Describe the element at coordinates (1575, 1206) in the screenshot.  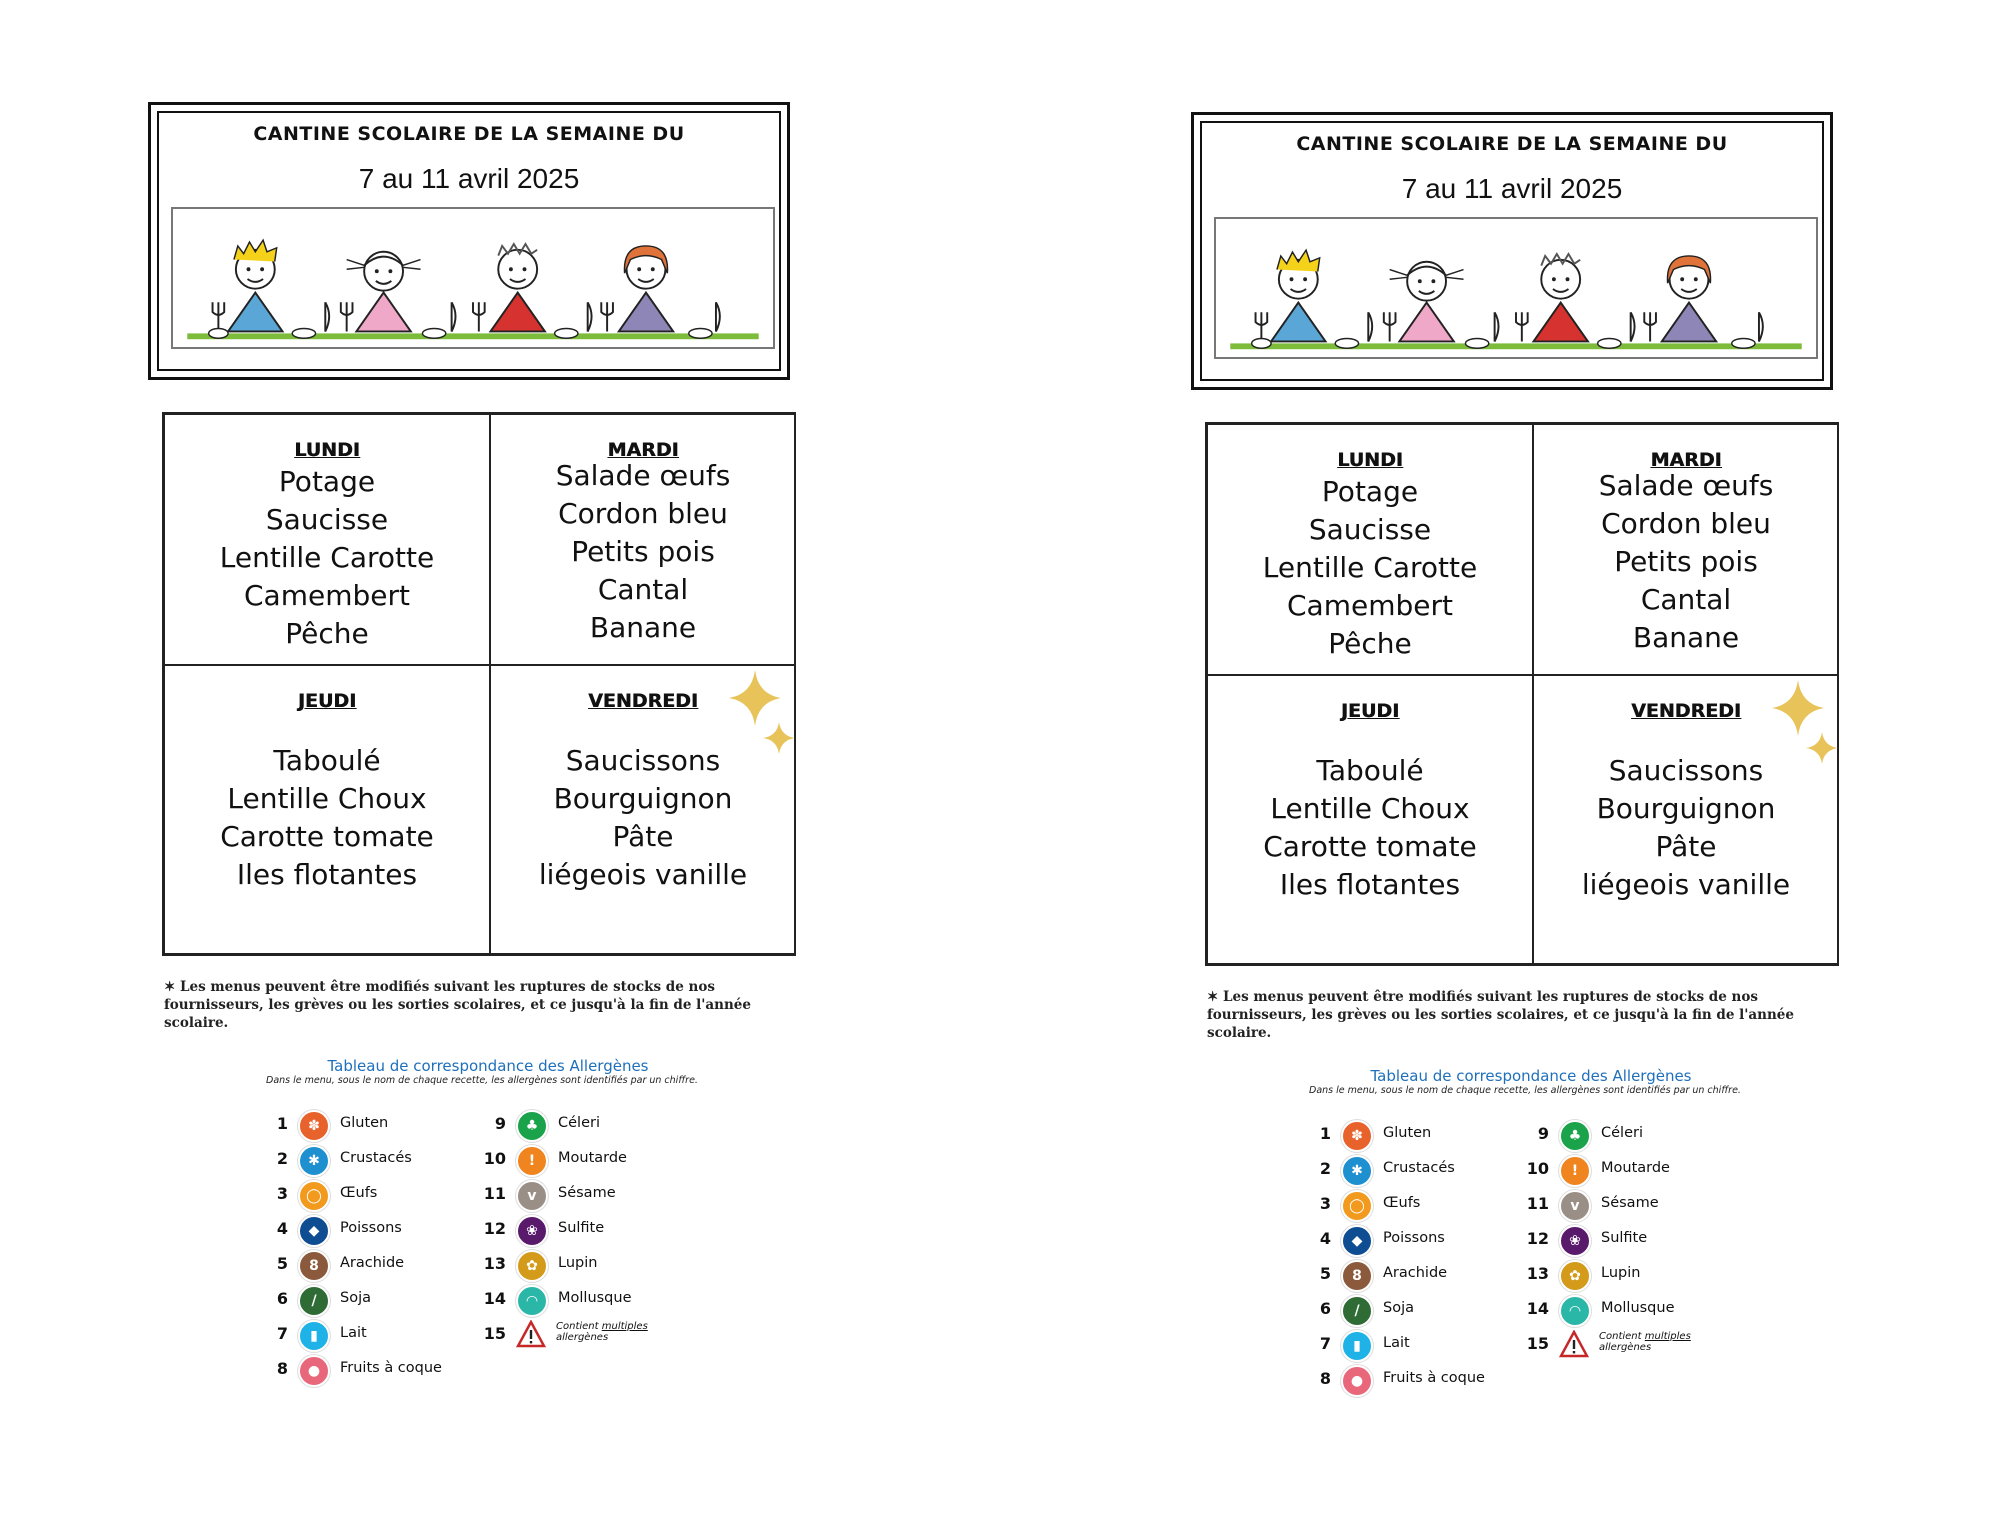
I see `sesame-icon: v` at that location.